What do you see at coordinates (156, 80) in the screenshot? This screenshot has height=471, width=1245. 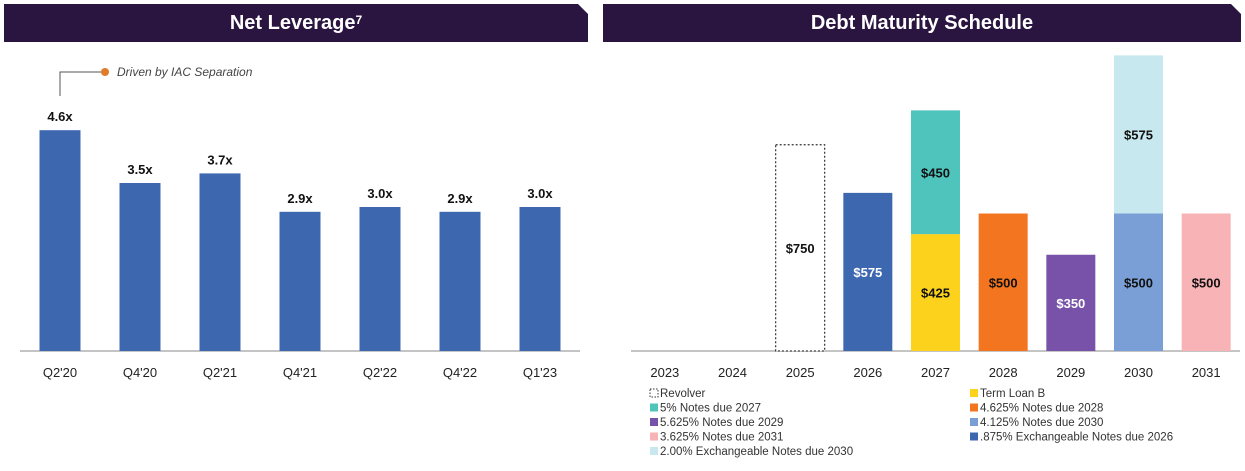 I see `iac-annotation: Driven by IAC Separation` at bounding box center [156, 80].